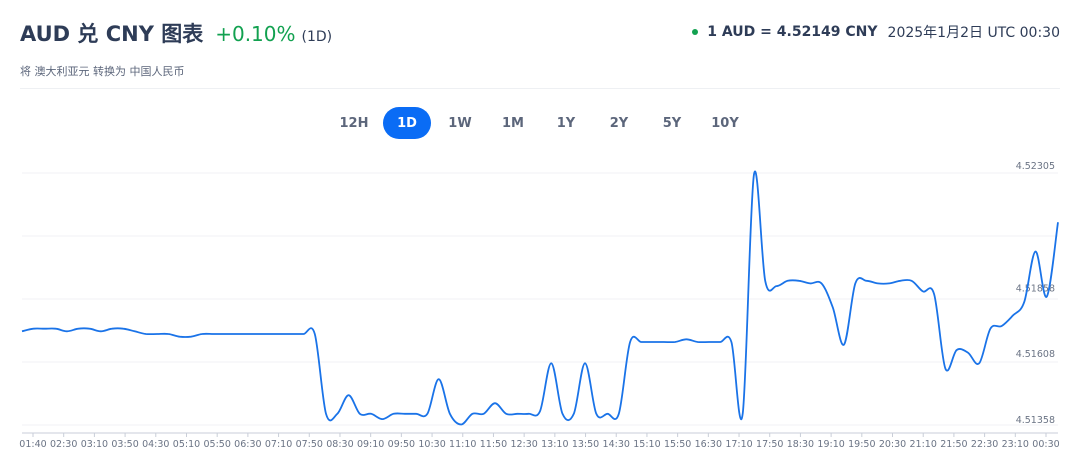  Describe the element at coordinates (725, 123) in the screenshot. I see `tab-10y: 10Y` at that location.